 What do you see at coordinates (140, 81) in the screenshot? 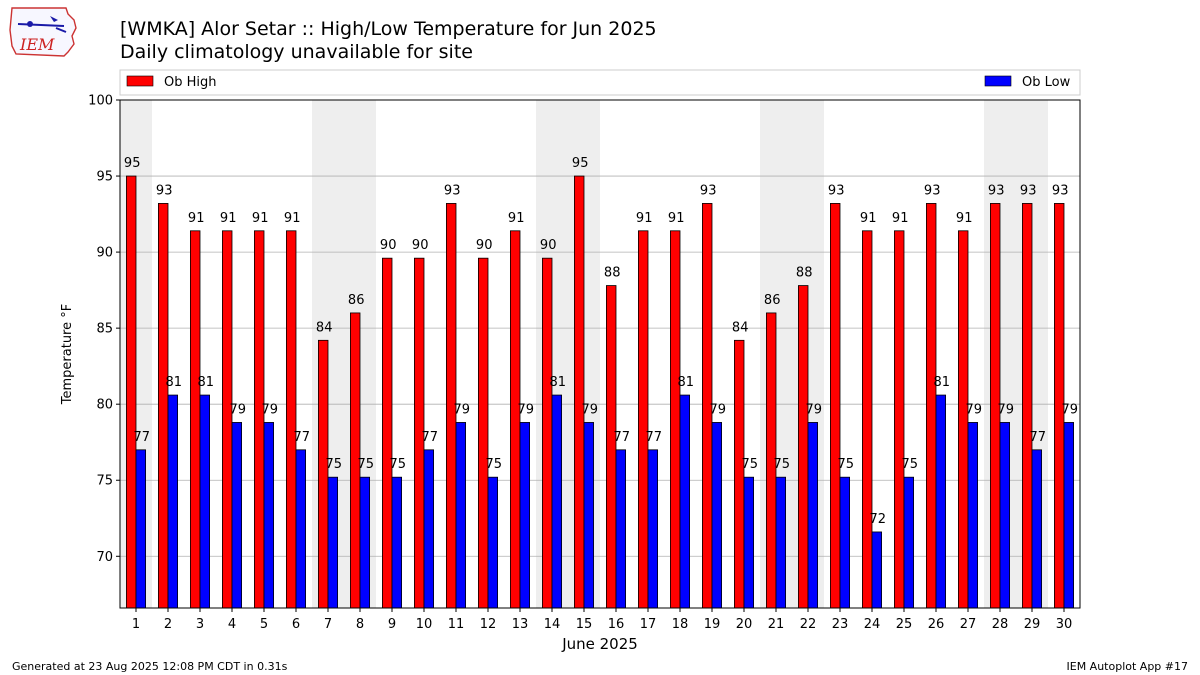
I see `legend-swatch-high` at bounding box center [140, 81].